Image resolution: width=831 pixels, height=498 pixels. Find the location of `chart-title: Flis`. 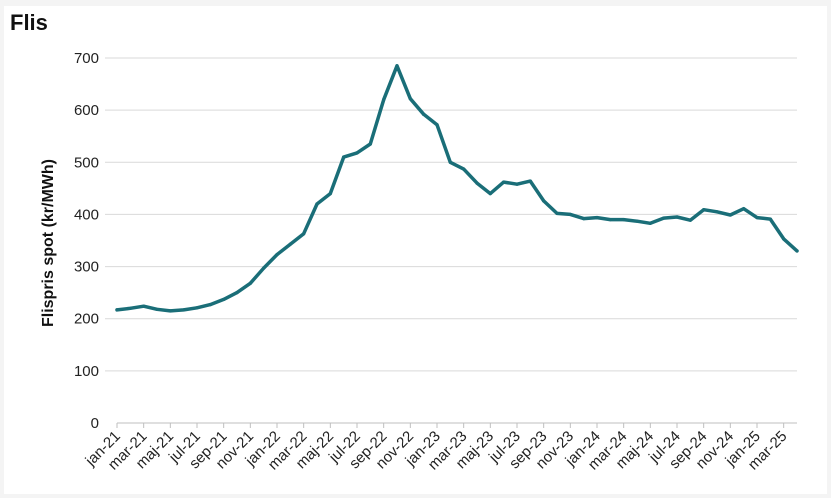

chart-title: Flis is located at coordinates (29, 22).